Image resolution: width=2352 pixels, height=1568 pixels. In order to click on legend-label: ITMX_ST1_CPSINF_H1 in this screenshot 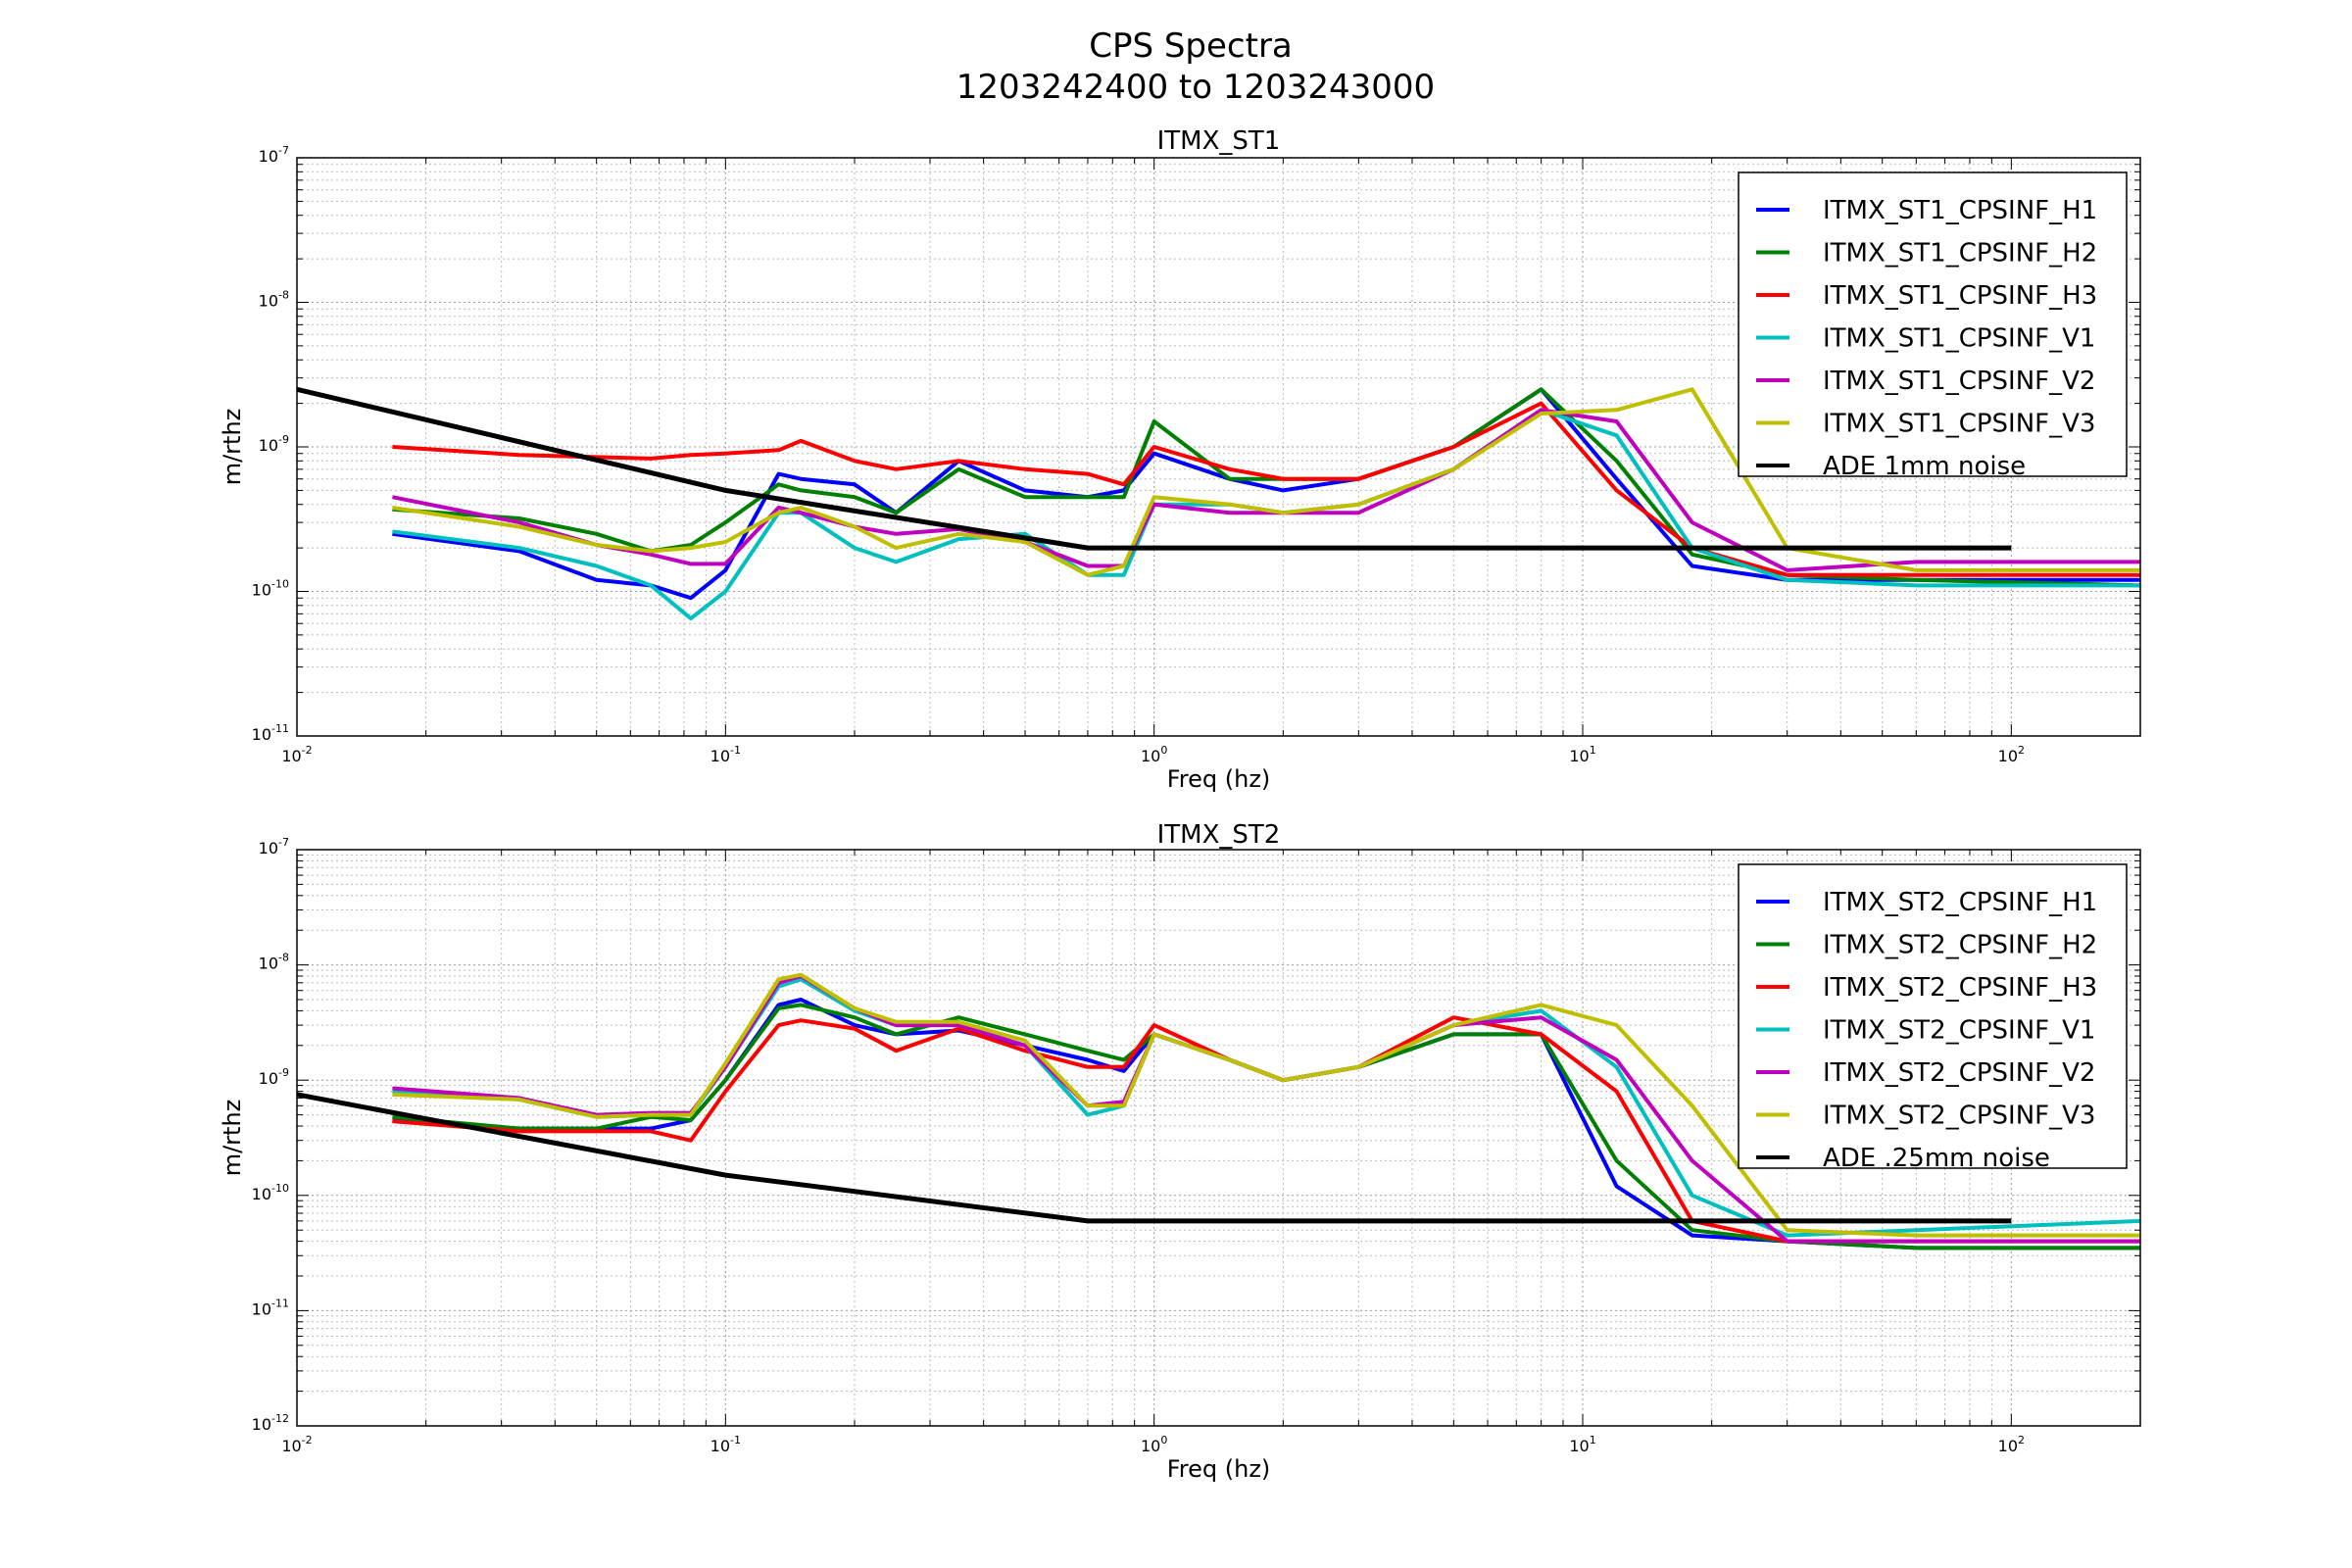, I will do `click(1960, 210)`.